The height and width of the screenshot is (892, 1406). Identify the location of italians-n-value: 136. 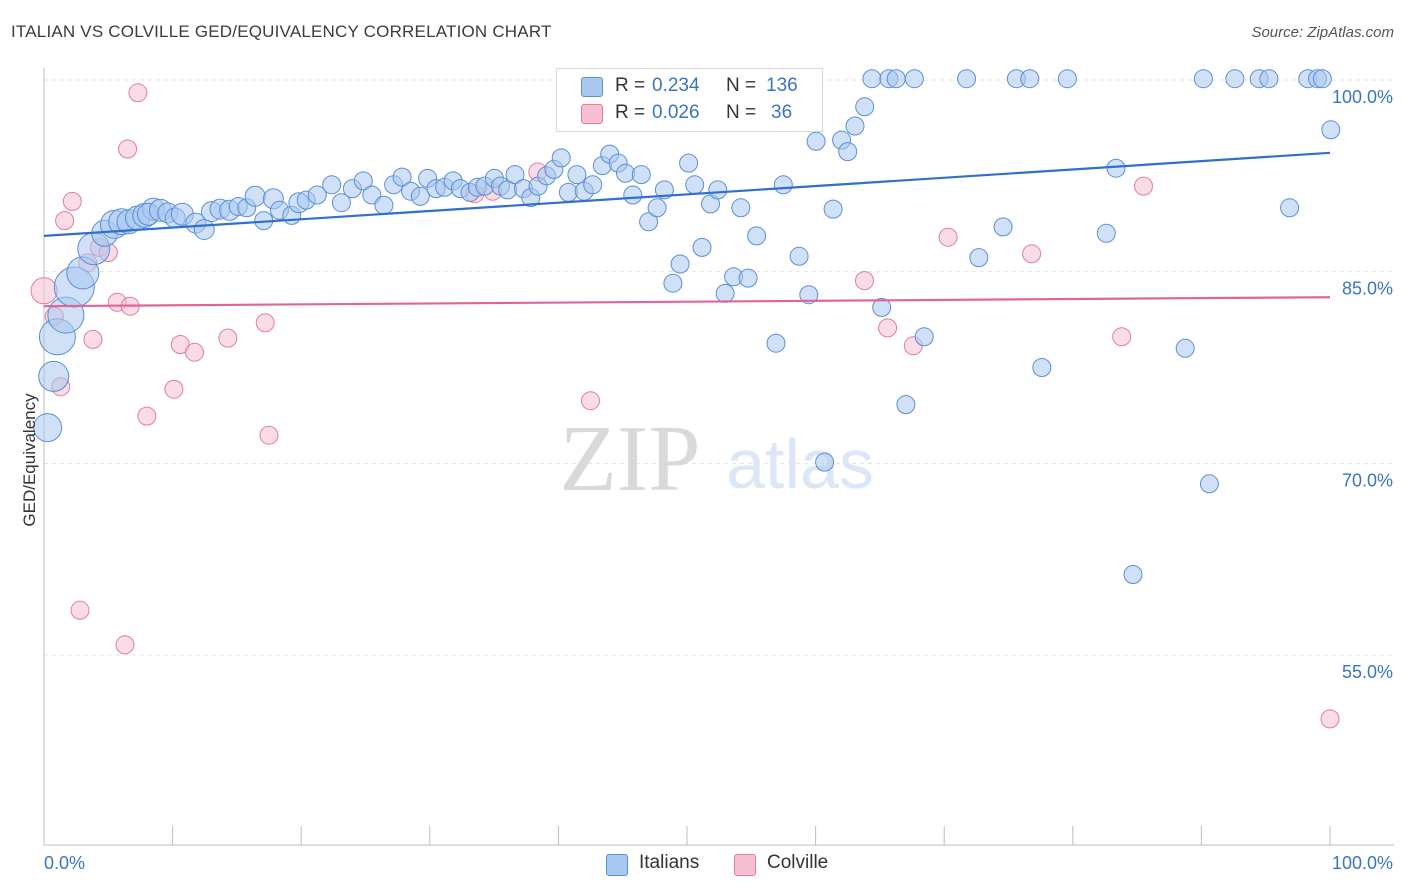
(782, 85).